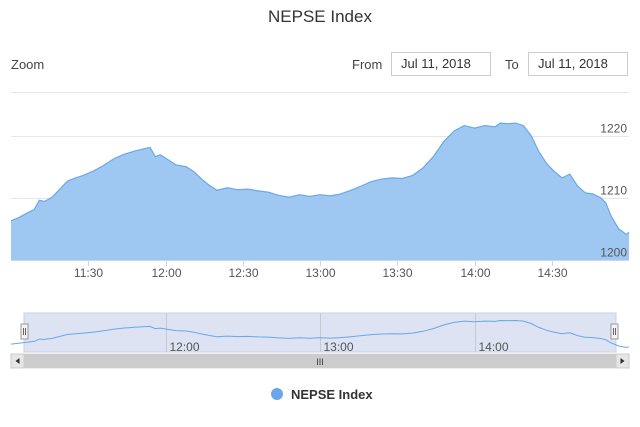  I want to click on y-tick-label: 1210, so click(613, 191).